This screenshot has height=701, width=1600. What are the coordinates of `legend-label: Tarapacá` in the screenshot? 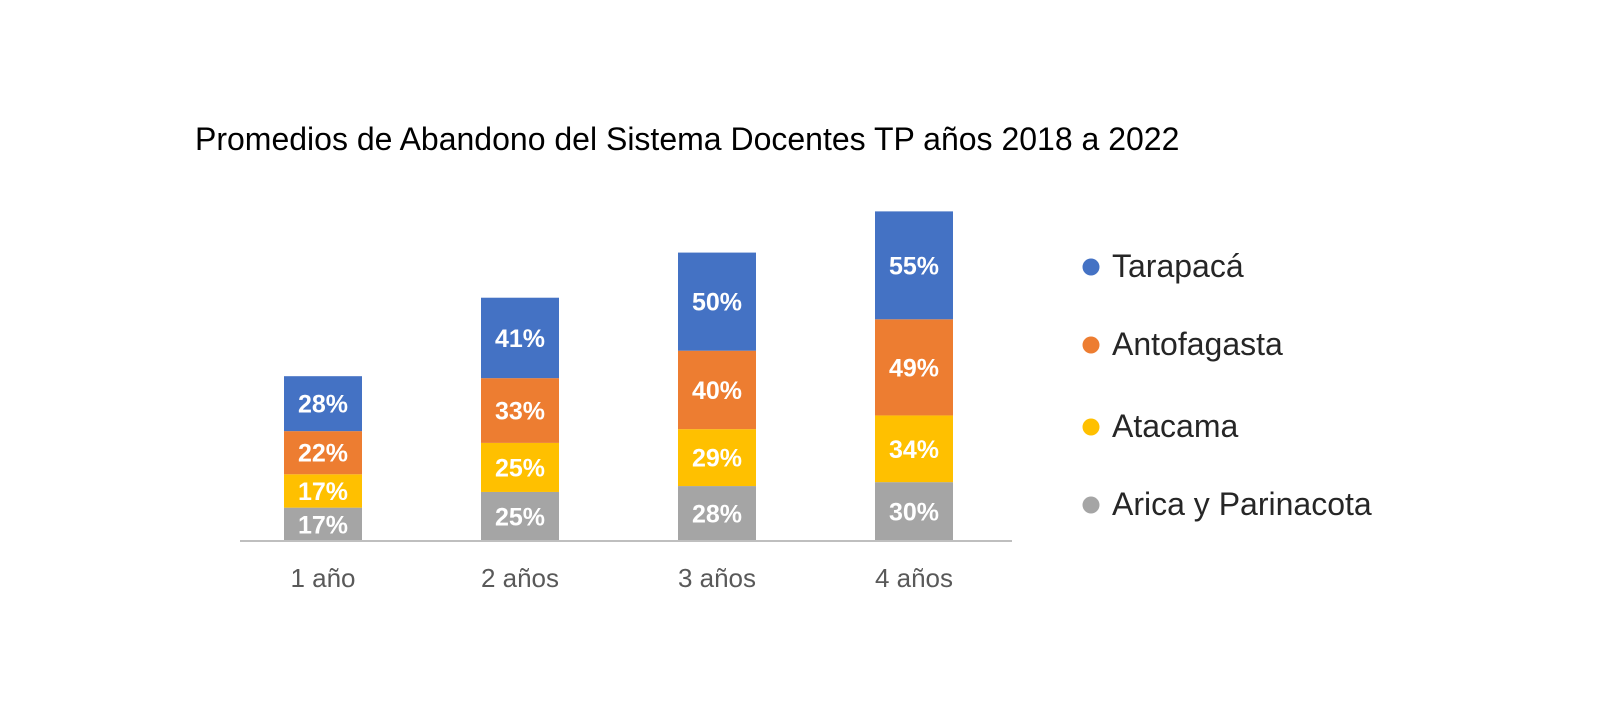 It's located at (1178, 266).